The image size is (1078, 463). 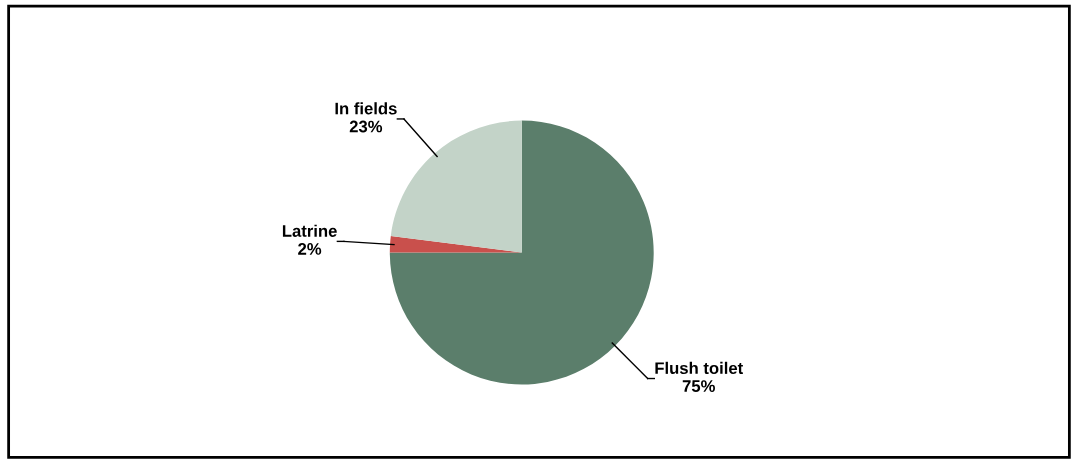 I want to click on slice-label: Flush toilet, so click(x=699, y=368).